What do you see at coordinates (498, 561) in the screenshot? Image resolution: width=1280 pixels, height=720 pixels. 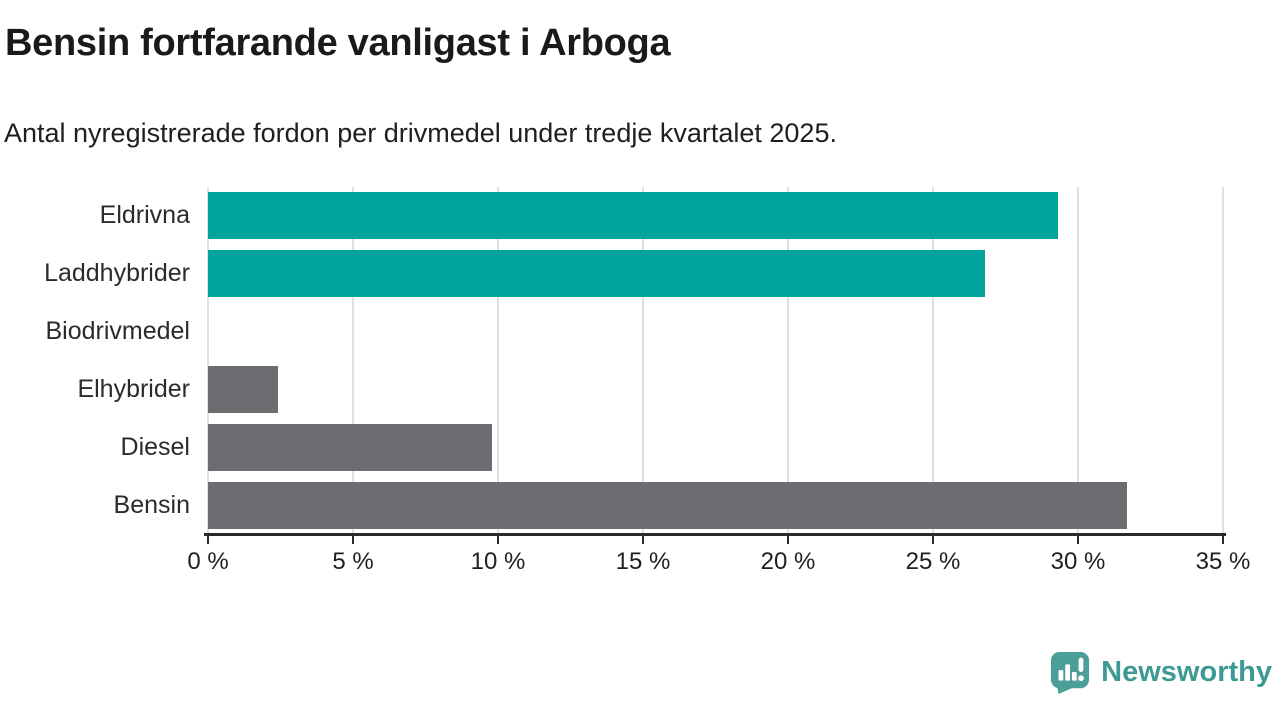 I see `tick-label-10: 10 %` at bounding box center [498, 561].